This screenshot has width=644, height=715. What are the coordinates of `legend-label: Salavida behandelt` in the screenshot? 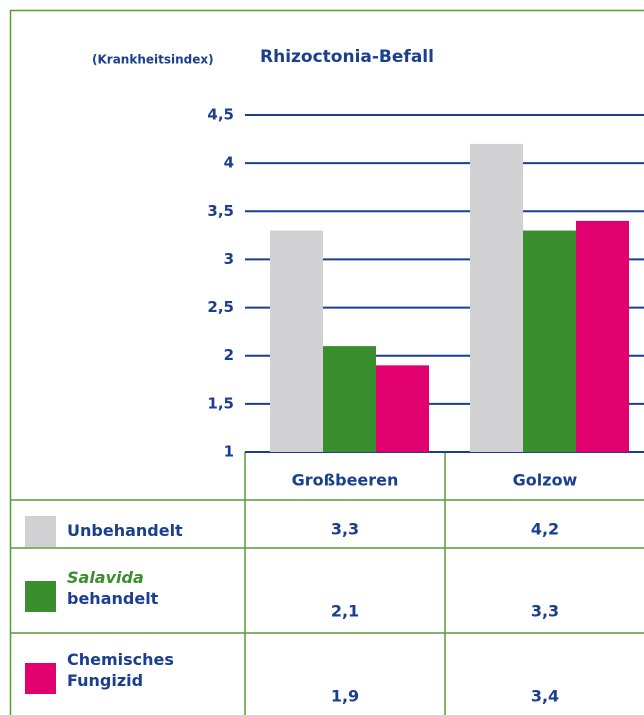 It's located at (113, 588).